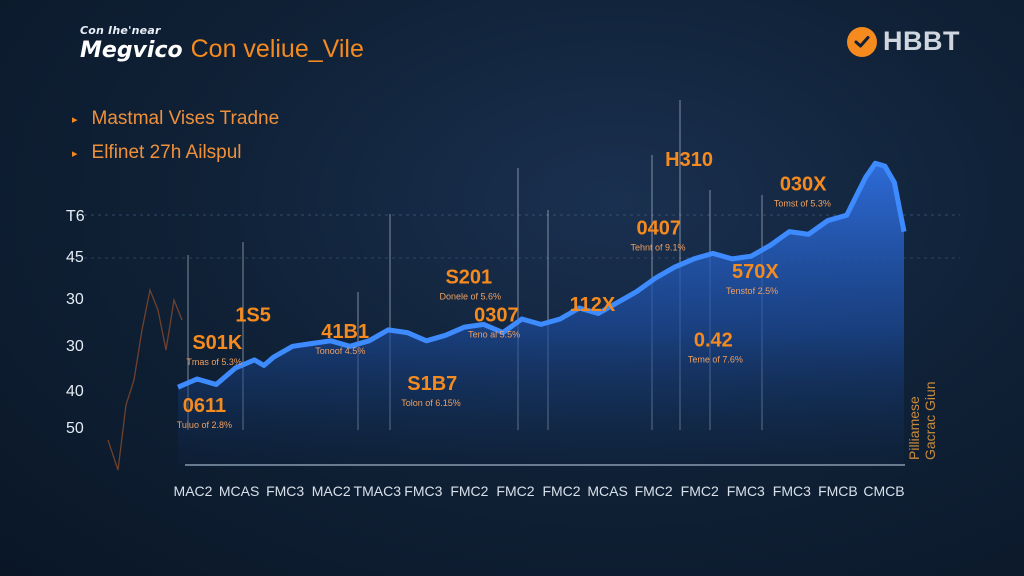 Image resolution: width=1024 pixels, height=576 pixels. Describe the element at coordinates (277, 49) in the screenshot. I see `chart-title: Con veliue_Vile` at that location.